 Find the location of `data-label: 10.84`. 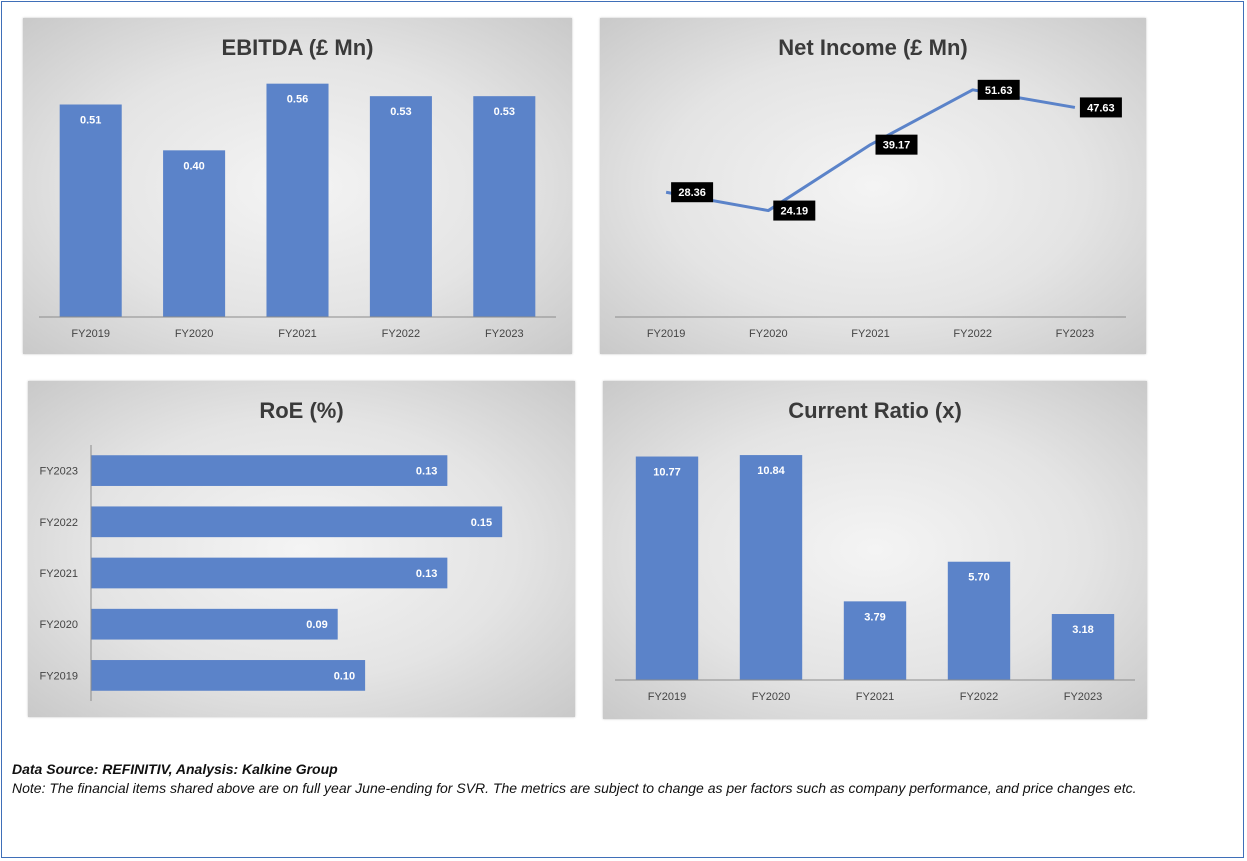

data-label: 10.84 is located at coordinates (771, 471).